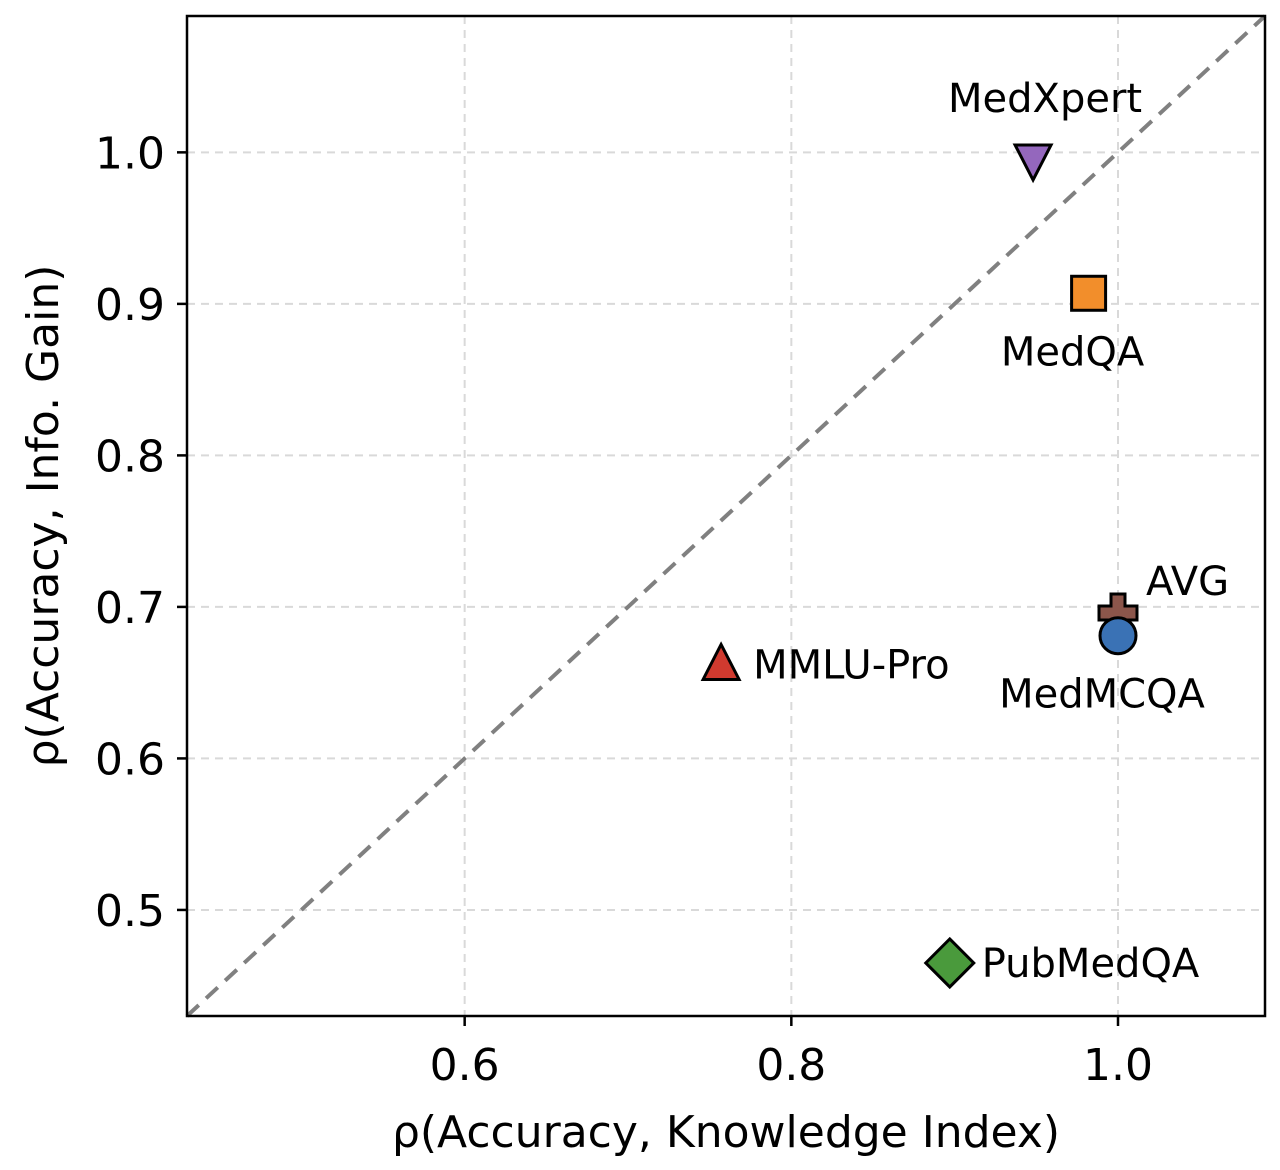  Describe the element at coordinates (721, 661) in the screenshot. I see `mmlu-pro-marker` at that location.